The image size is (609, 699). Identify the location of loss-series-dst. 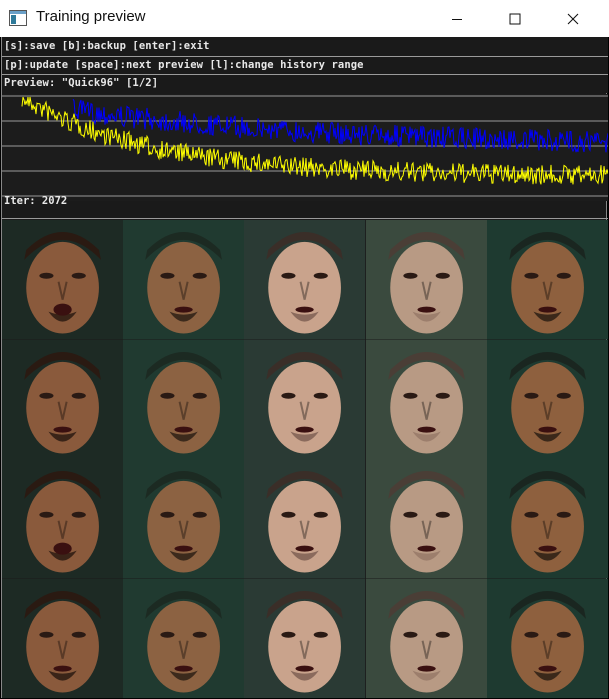
(314, 140).